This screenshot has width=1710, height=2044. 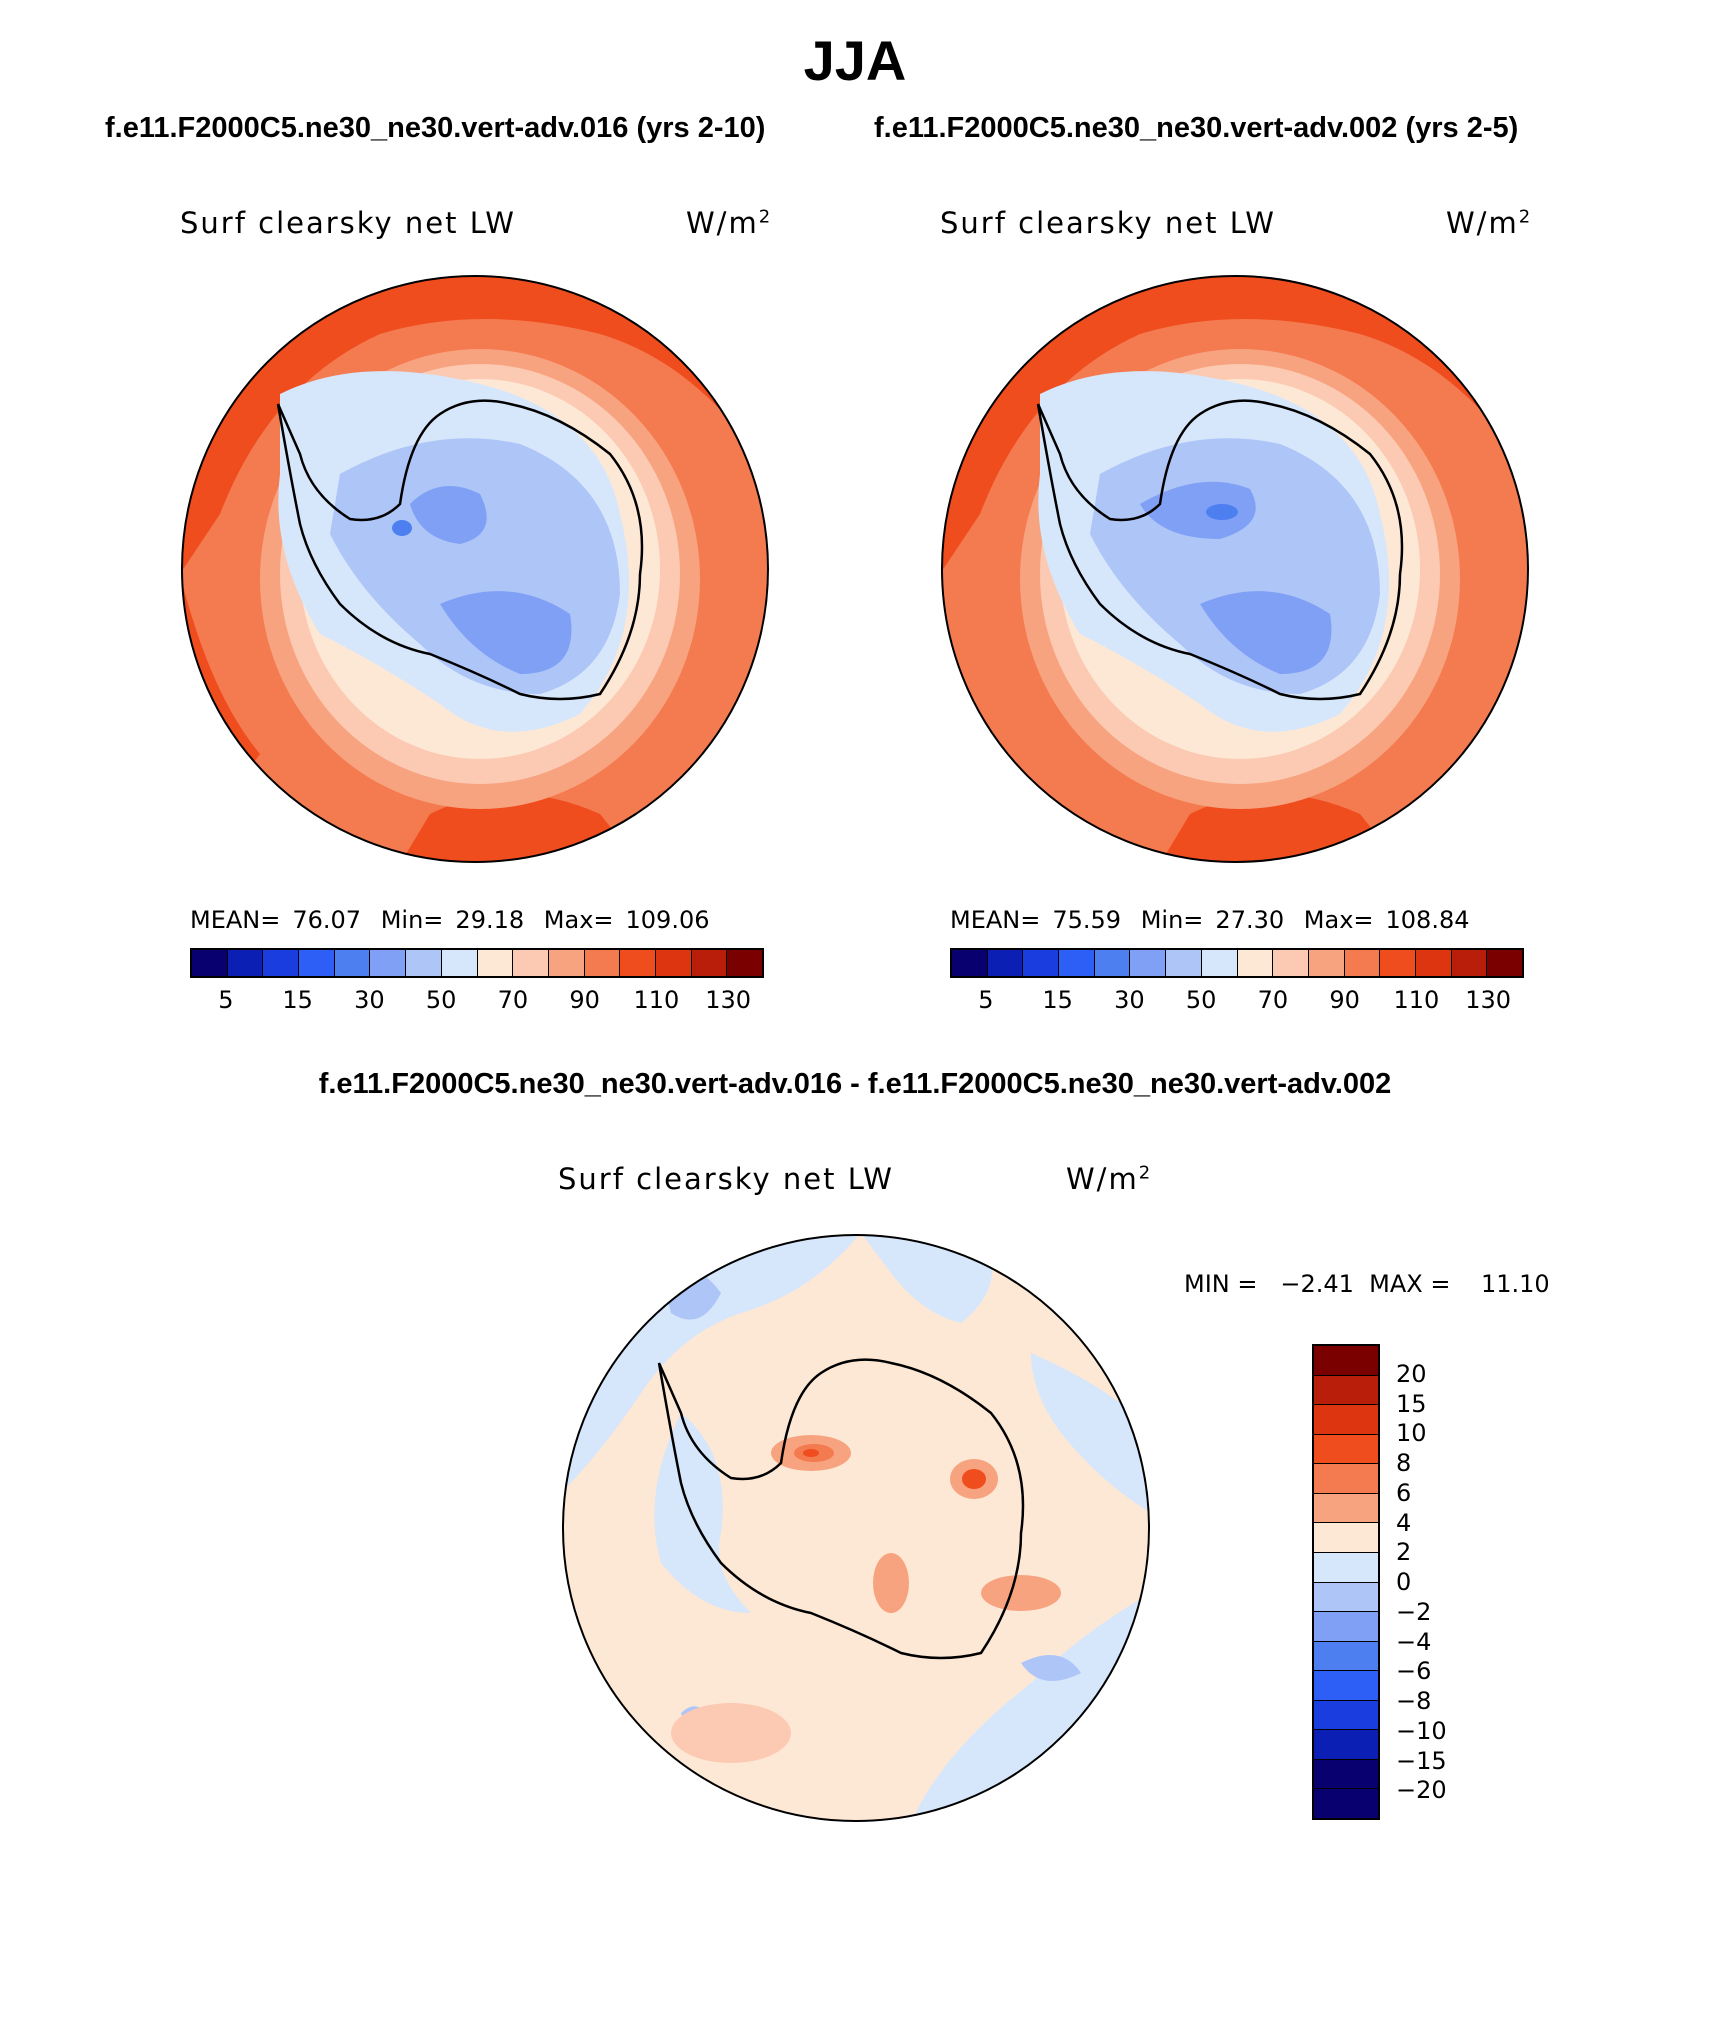 I want to click on right-colorbar, so click(x=1237, y=963).